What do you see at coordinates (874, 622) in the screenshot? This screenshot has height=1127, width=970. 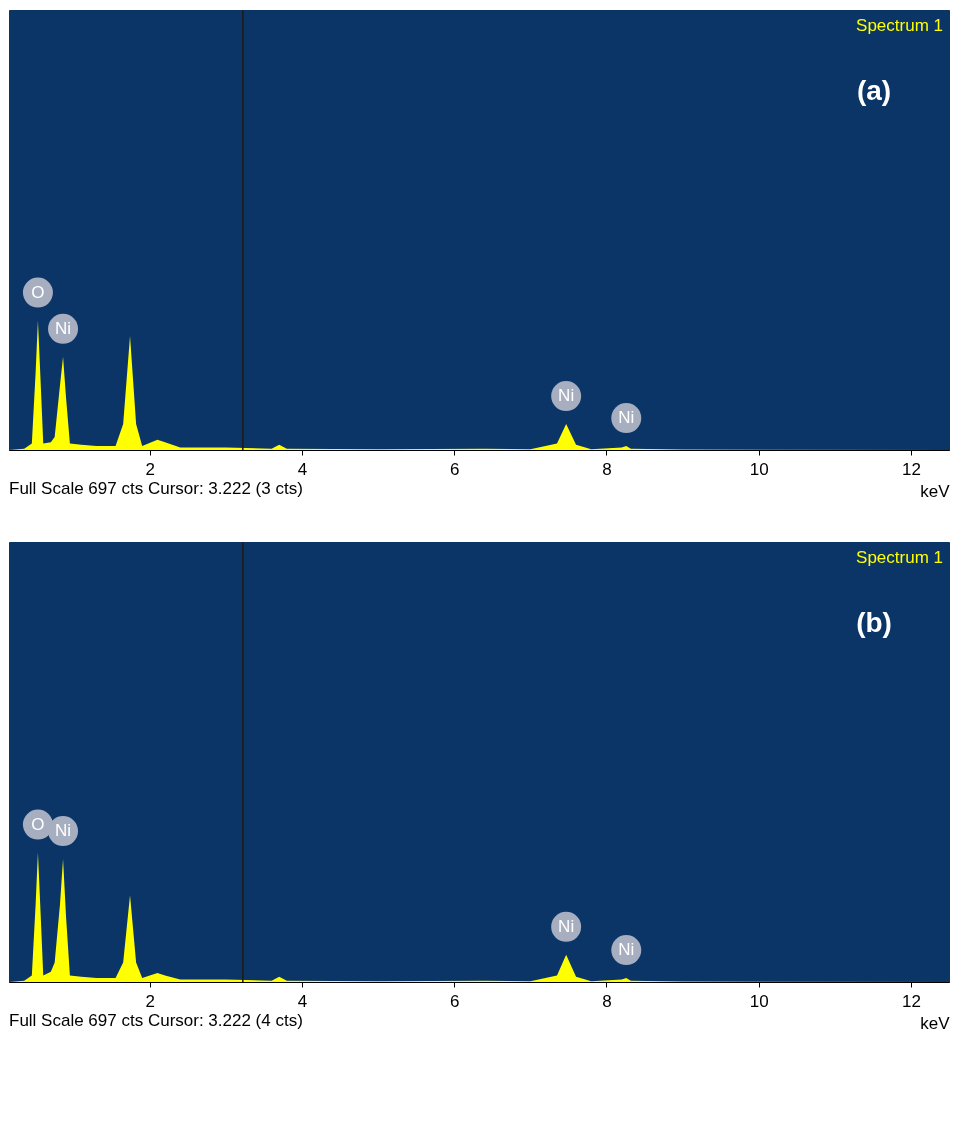 I see `chart-title: (b)` at bounding box center [874, 622].